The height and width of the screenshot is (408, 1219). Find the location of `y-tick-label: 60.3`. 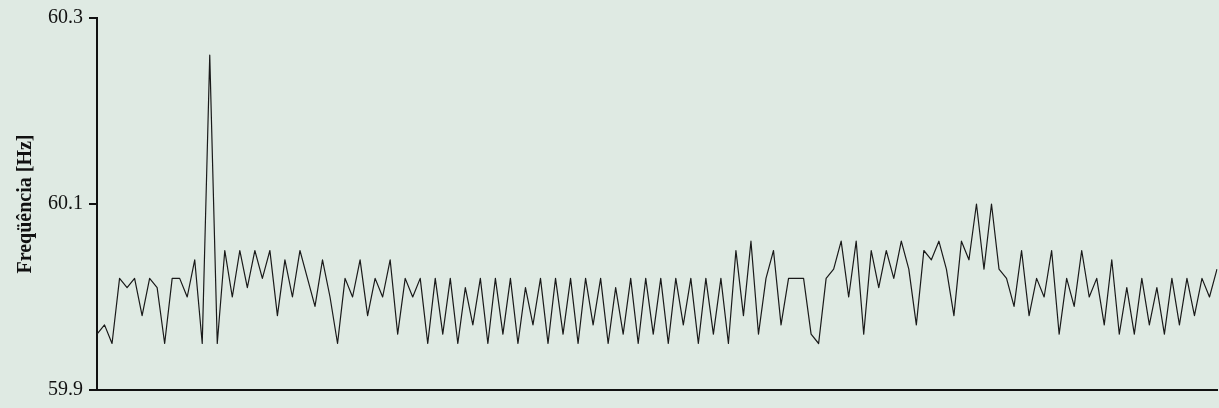

y-tick-label: 60.3 is located at coordinates (65, 16).